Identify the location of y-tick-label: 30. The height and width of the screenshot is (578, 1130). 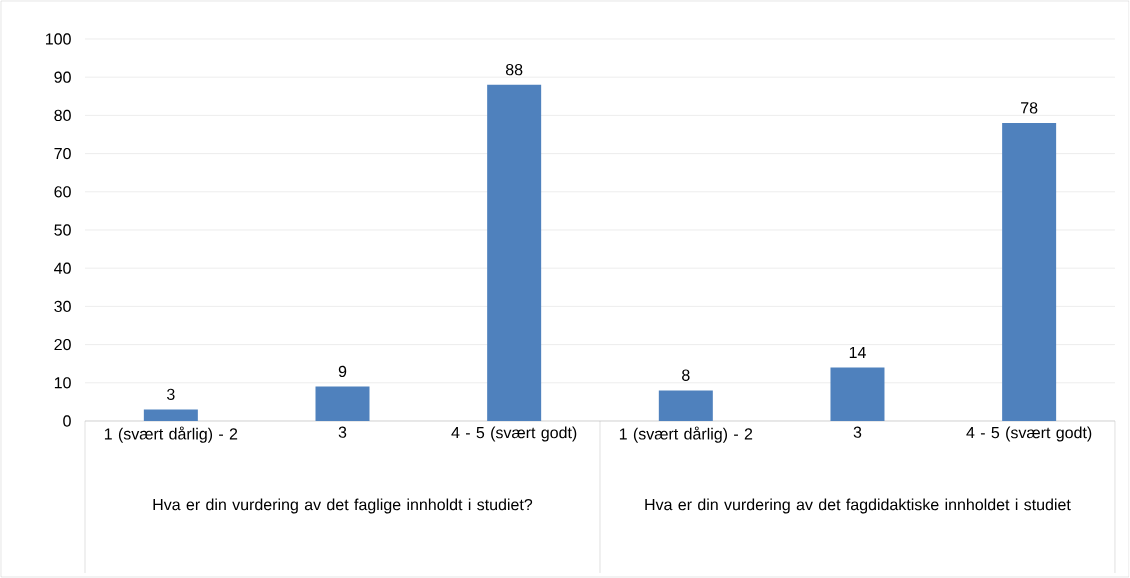
(62, 306).